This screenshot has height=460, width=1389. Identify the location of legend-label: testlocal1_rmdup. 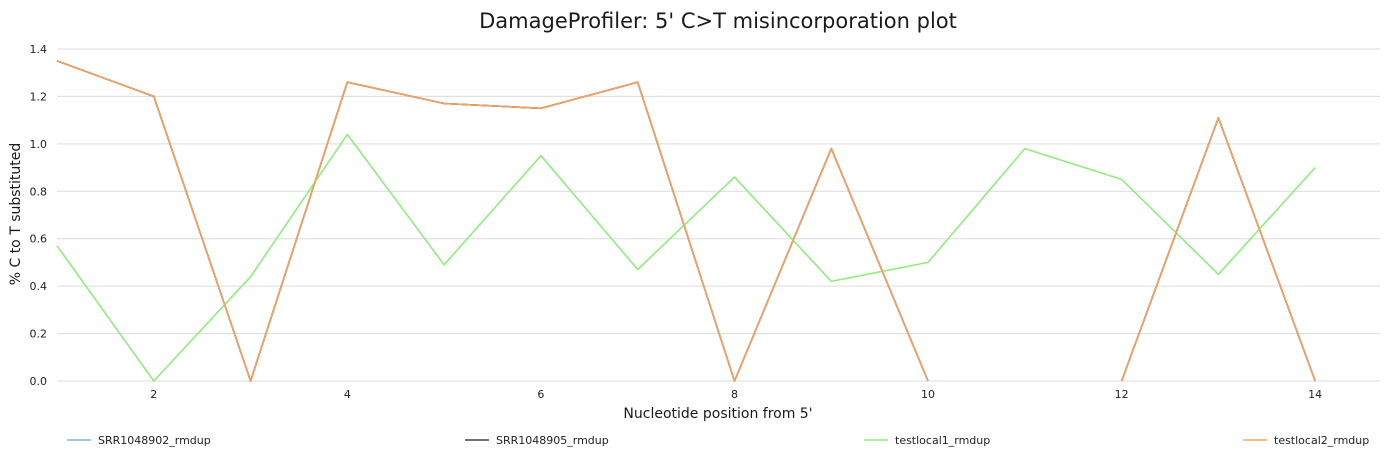
(942, 440).